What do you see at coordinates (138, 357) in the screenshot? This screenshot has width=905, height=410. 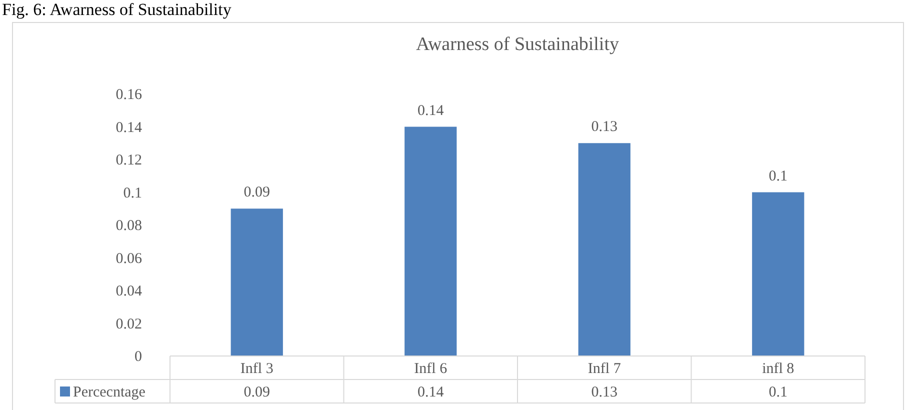 I see `y-tick-label: 0` at bounding box center [138, 357].